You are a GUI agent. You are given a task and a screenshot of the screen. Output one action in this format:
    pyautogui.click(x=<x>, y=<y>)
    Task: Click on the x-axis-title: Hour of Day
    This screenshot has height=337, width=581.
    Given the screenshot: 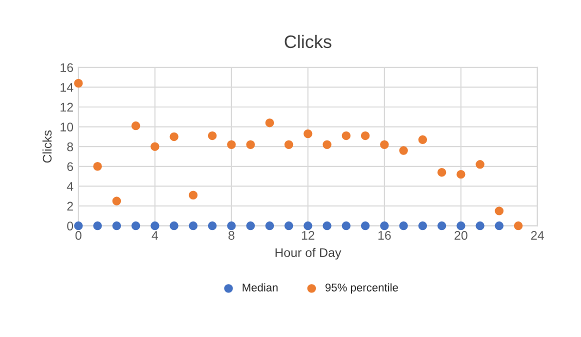 What is the action you would take?
    pyautogui.click(x=309, y=254)
    